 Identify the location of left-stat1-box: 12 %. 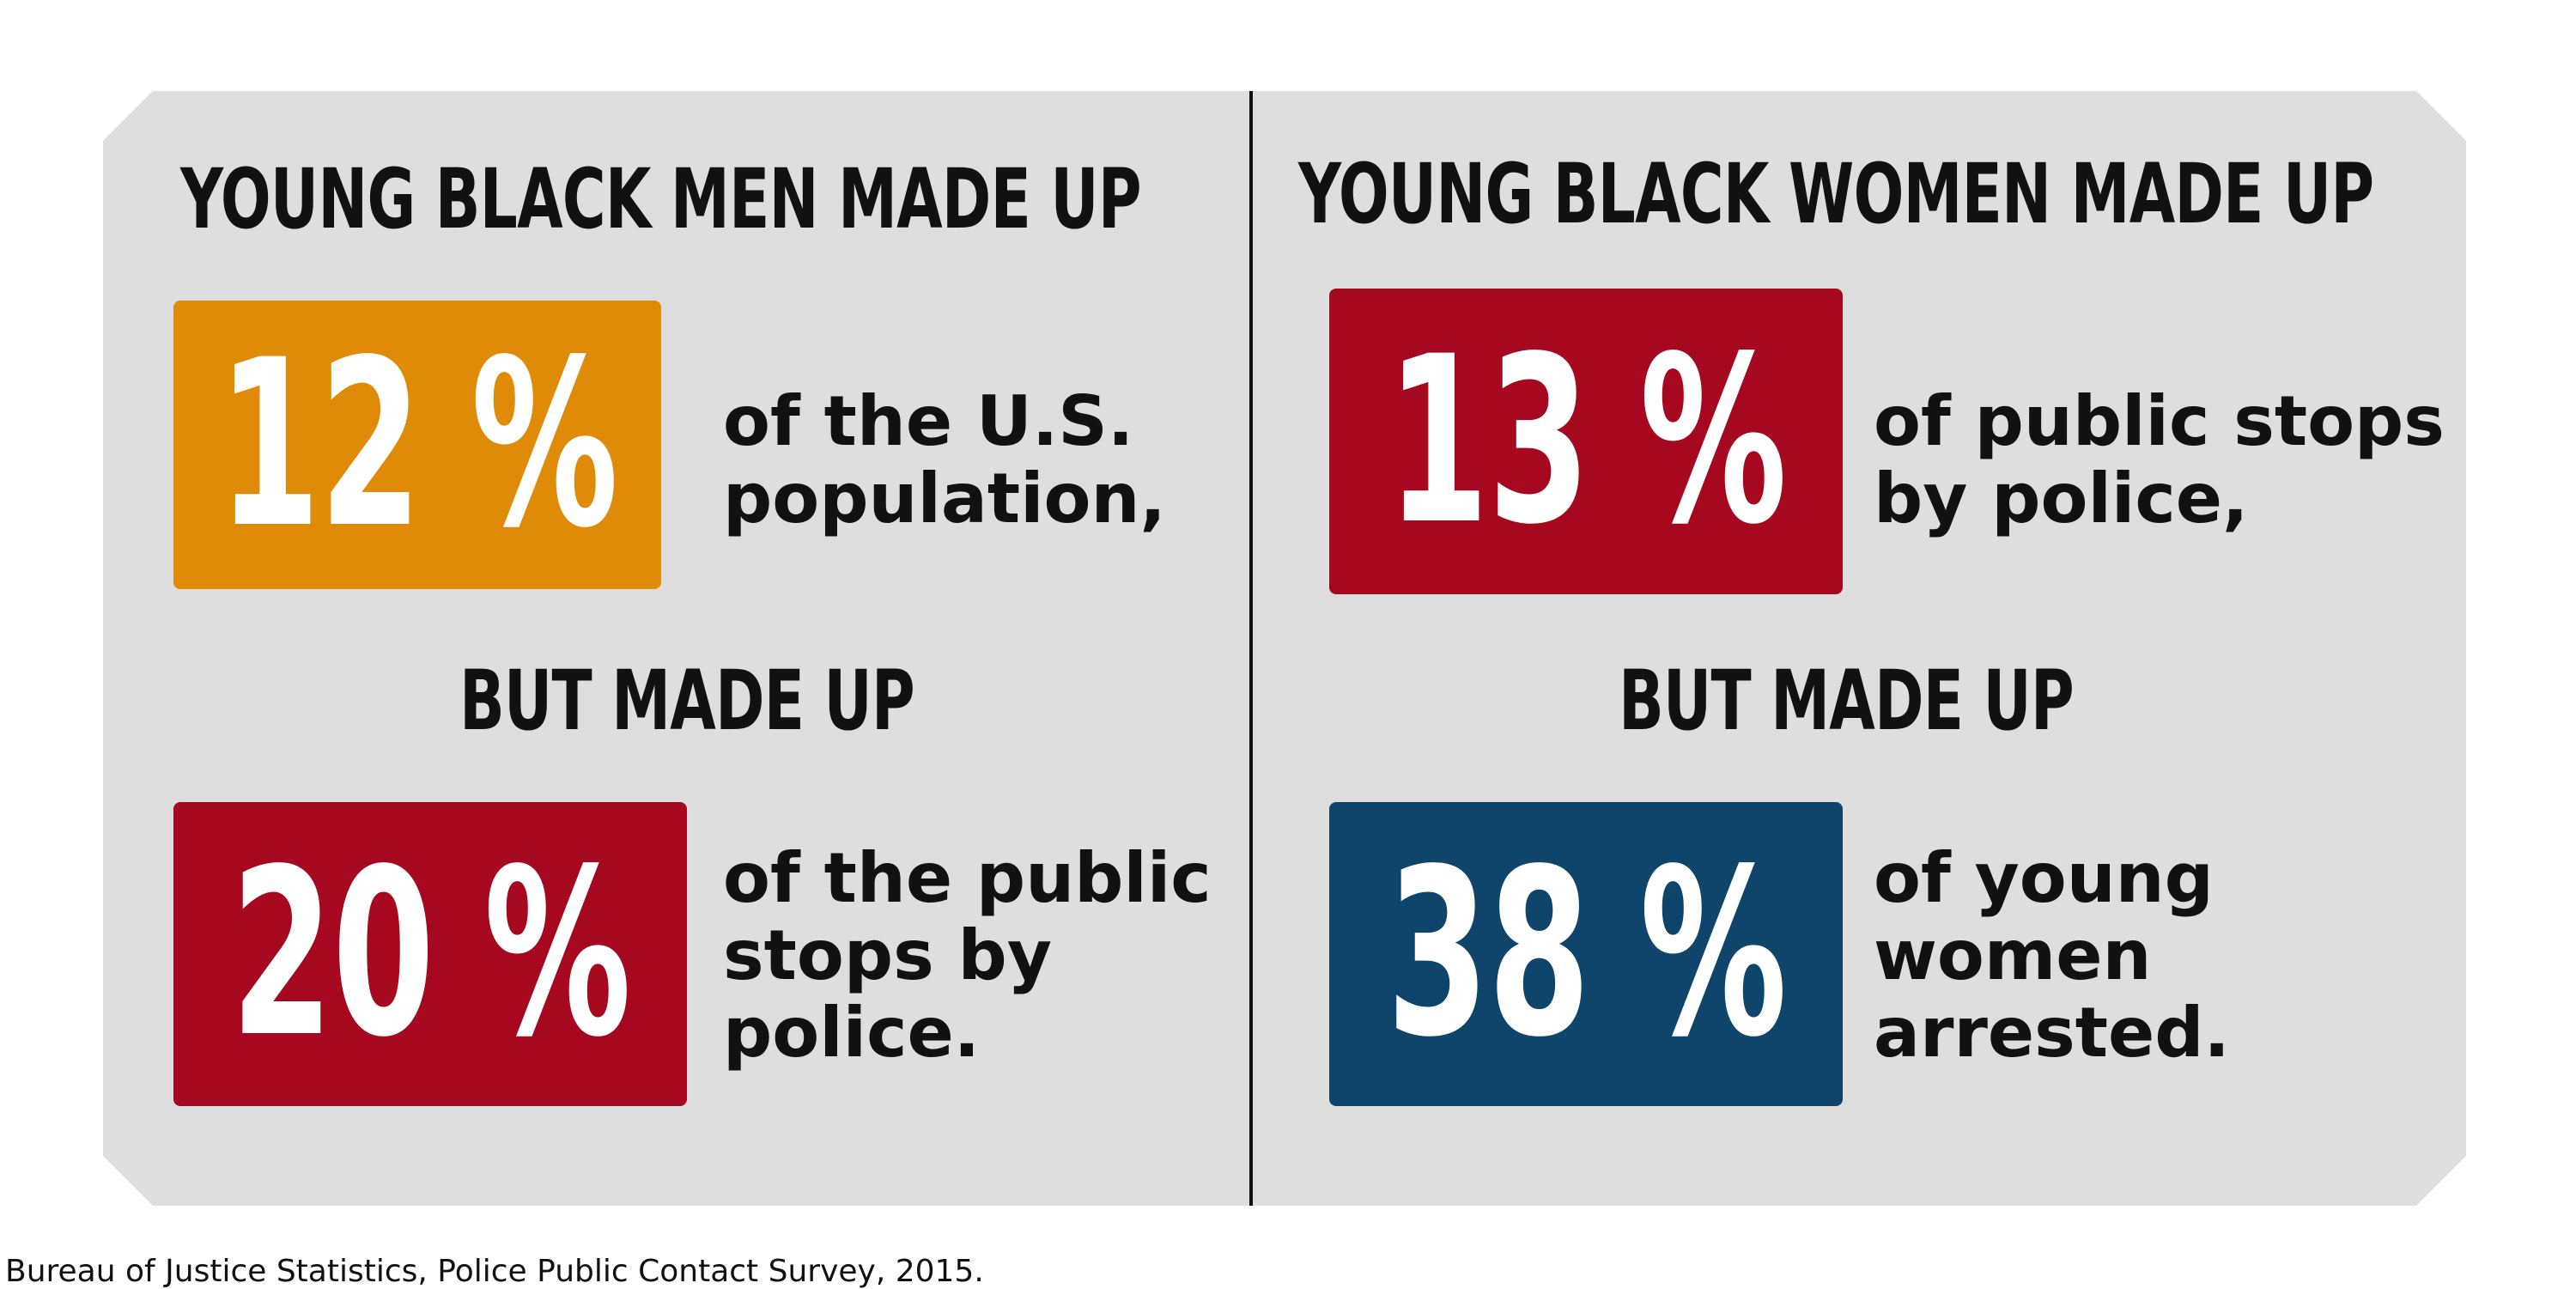
(417, 445).